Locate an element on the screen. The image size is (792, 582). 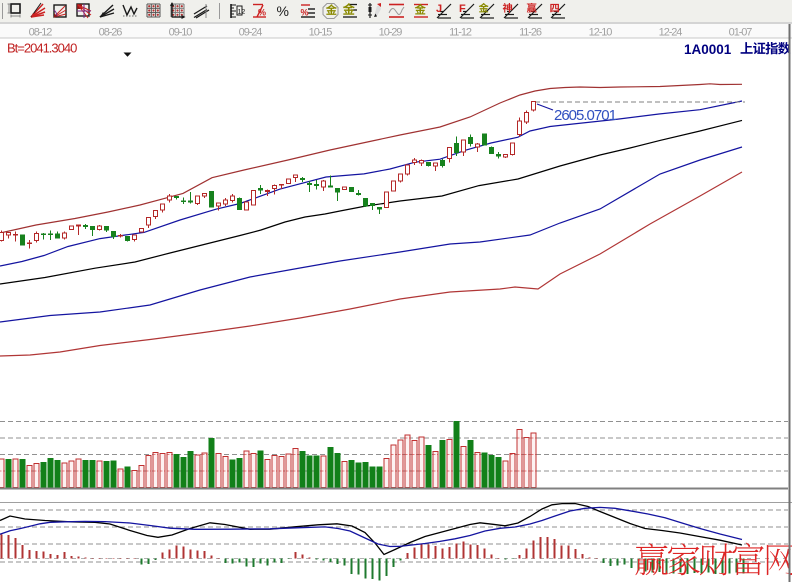
svg-text: 12-10 is located at coordinates (601, 33).